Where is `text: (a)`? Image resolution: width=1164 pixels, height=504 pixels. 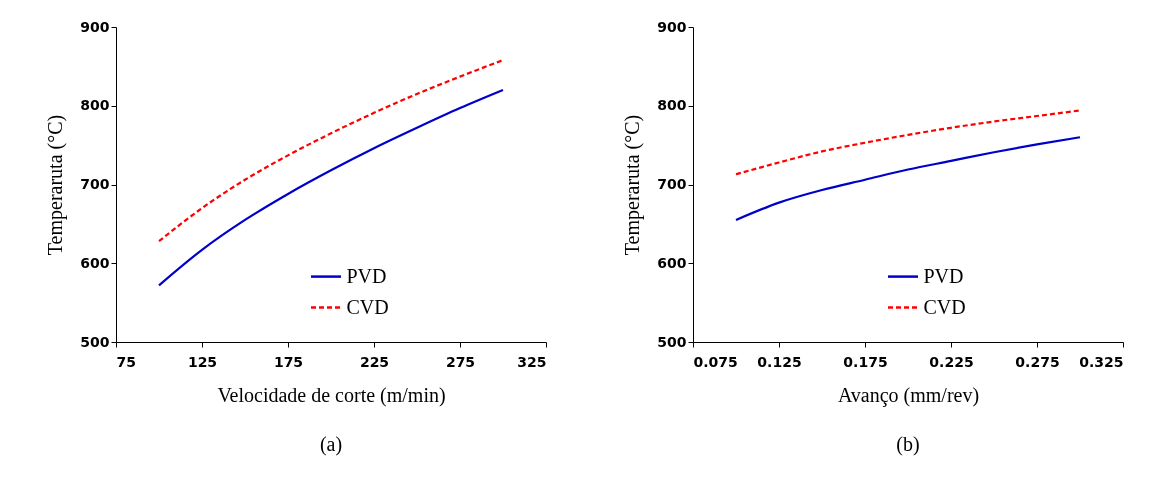 text: (a) is located at coordinates (331, 444).